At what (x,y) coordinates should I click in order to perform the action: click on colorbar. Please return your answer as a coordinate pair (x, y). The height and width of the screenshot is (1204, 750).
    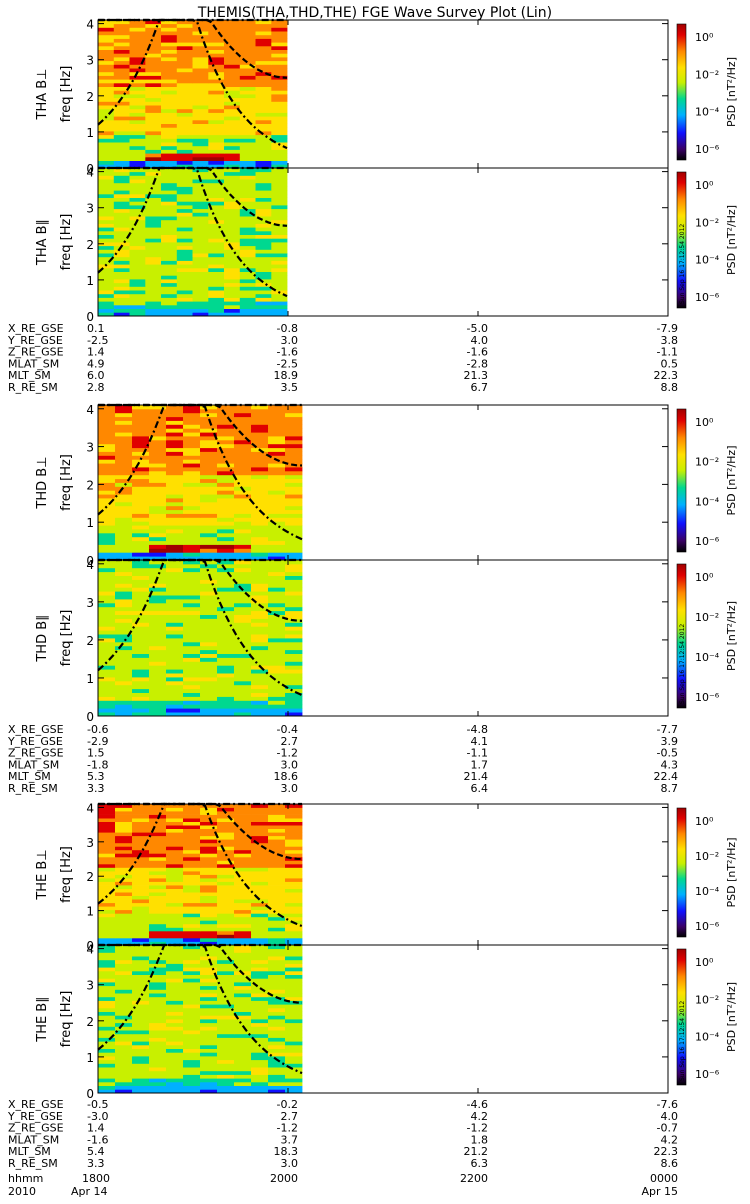
    Looking at the image, I should click on (681, 872).